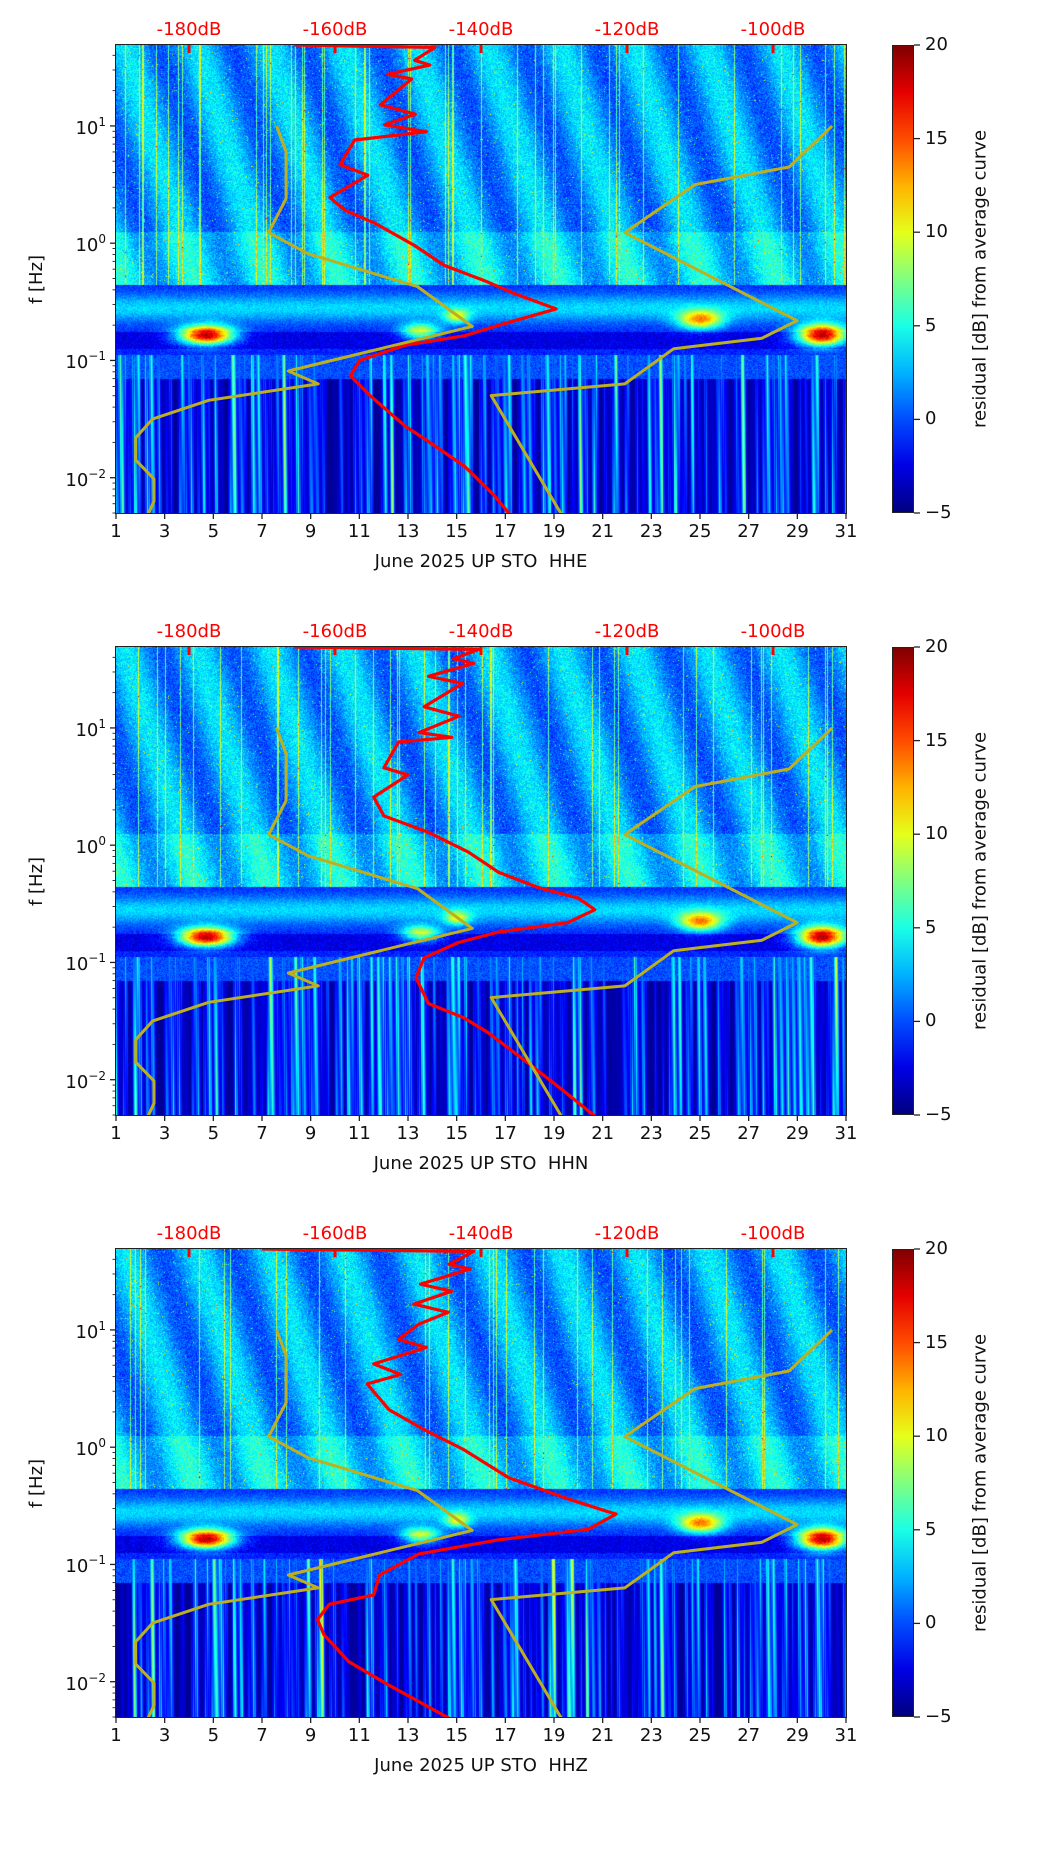 The height and width of the screenshot is (1851, 1052). What do you see at coordinates (931, 325) in the screenshot?
I see `colorbar-tick-label: 5` at bounding box center [931, 325].